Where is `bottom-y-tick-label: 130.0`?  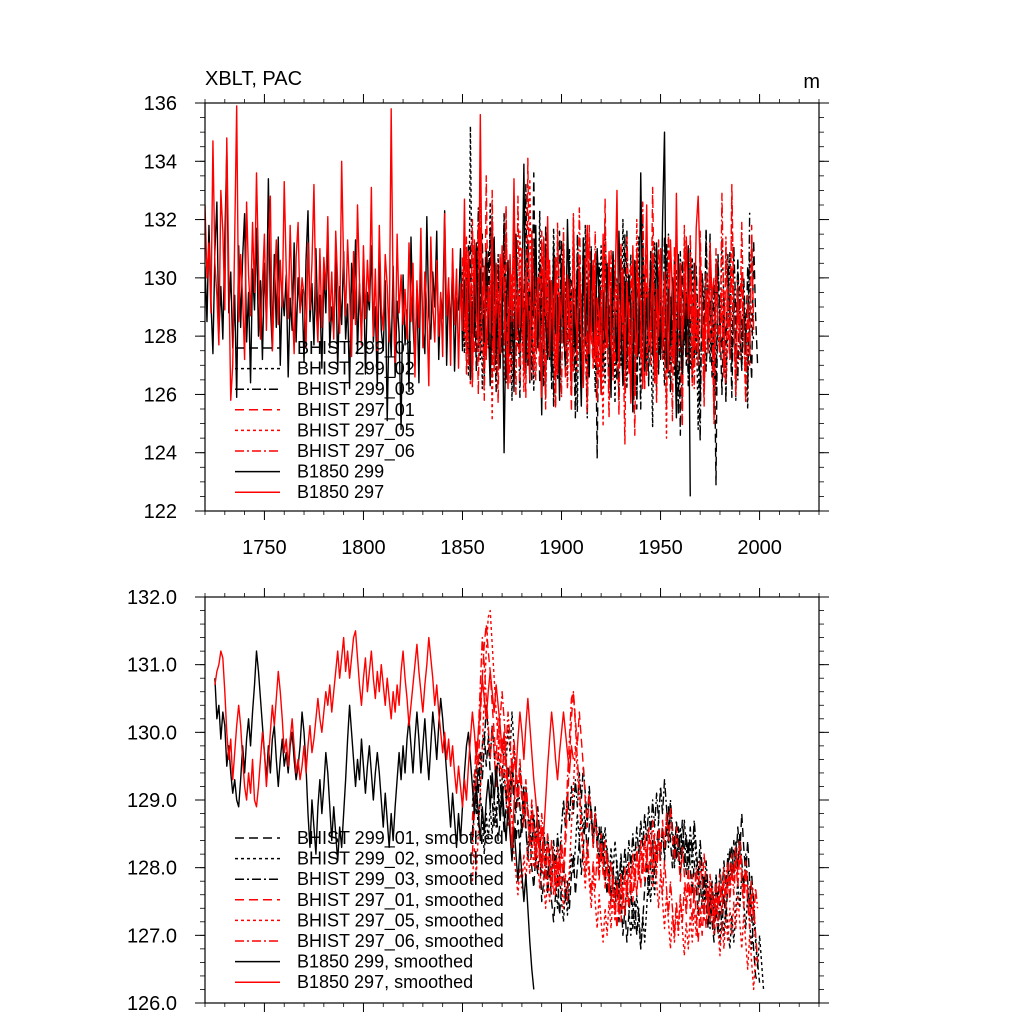 bottom-y-tick-label: 130.0 is located at coordinates (152, 733).